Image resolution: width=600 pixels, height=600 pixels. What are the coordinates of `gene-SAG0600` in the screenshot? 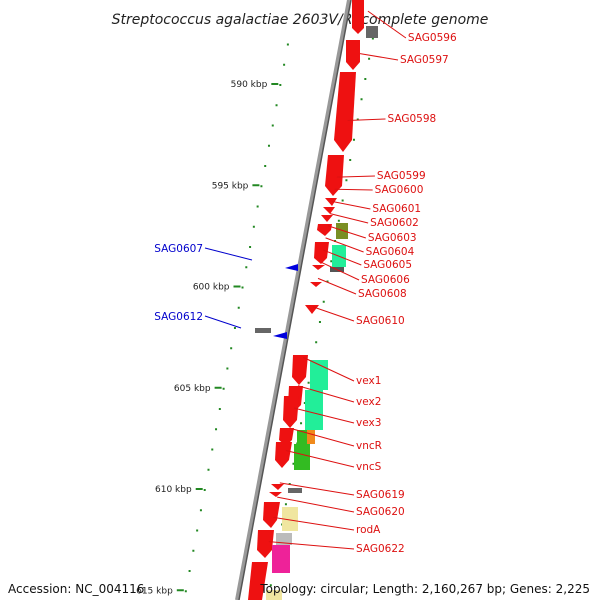 It's located at (331, 202).